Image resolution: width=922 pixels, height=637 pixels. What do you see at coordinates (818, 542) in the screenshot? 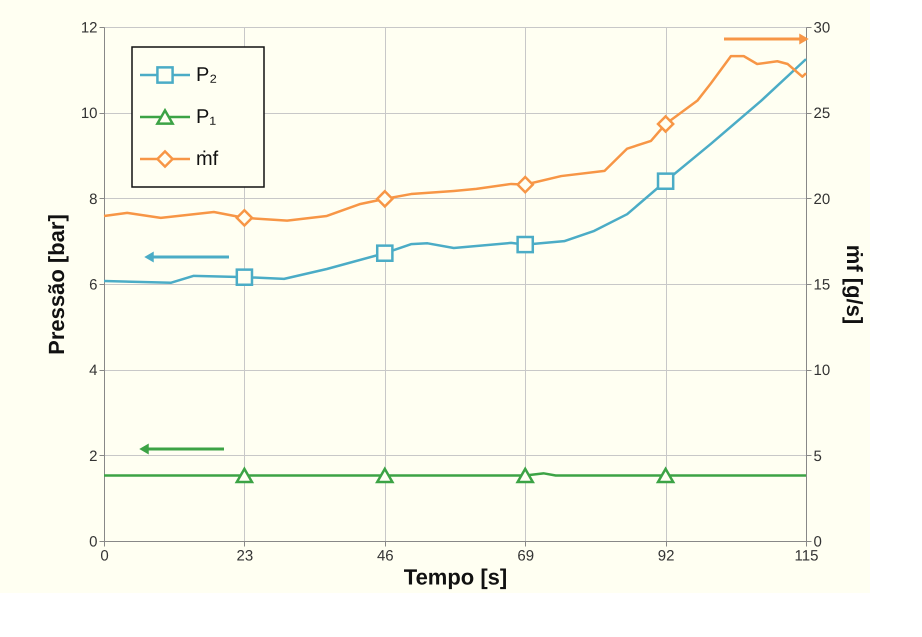
I see `y2-tick-label: 0` at bounding box center [818, 542].